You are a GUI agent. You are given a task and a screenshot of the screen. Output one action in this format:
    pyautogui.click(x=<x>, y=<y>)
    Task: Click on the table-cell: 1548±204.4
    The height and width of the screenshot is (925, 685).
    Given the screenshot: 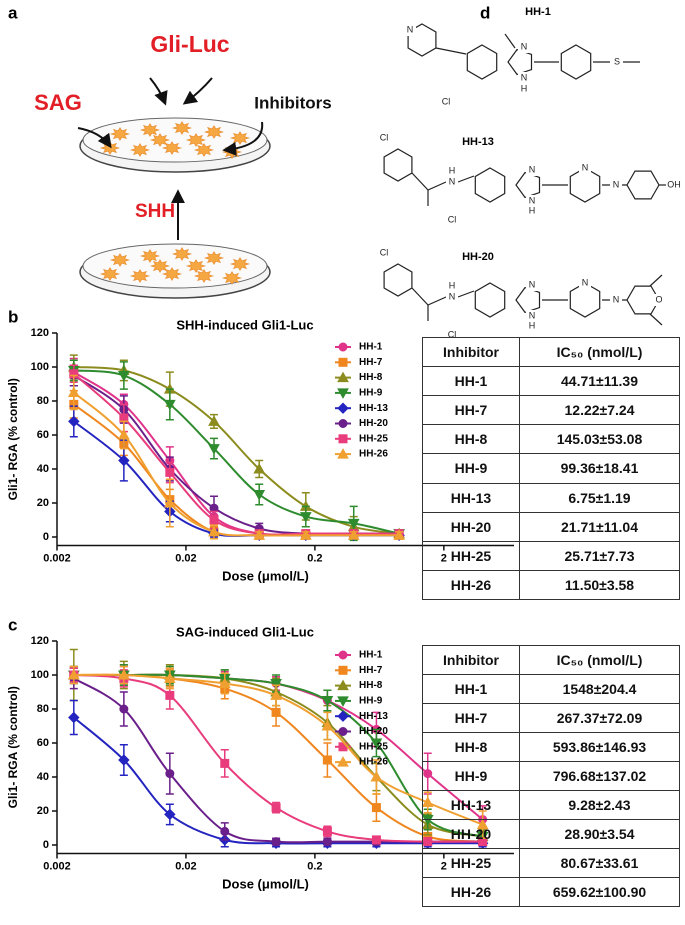 What is the action you would take?
    pyautogui.click(x=599, y=689)
    